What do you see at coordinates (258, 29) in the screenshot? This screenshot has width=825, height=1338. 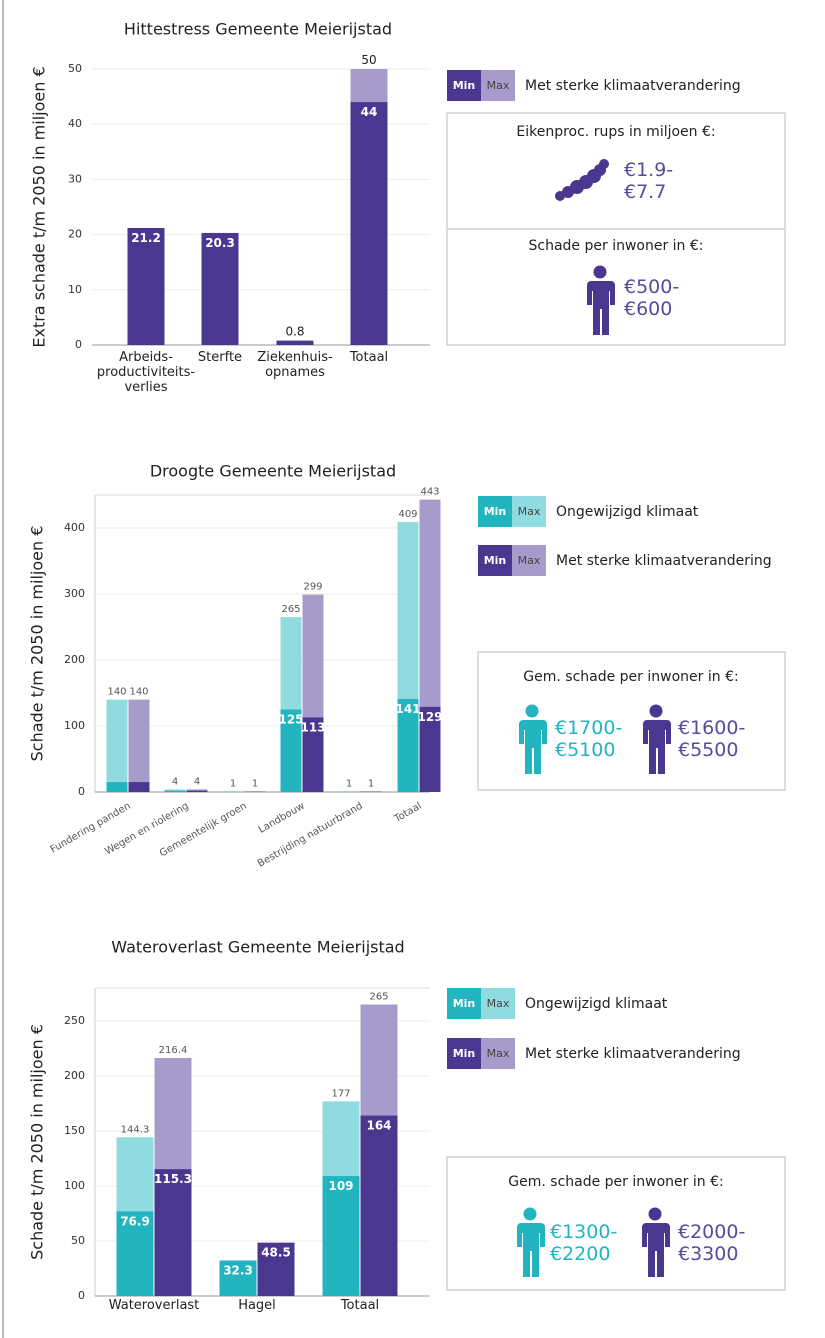 I see `chart-title: Hittestress Gemeente Meierijstad` at bounding box center [258, 29].